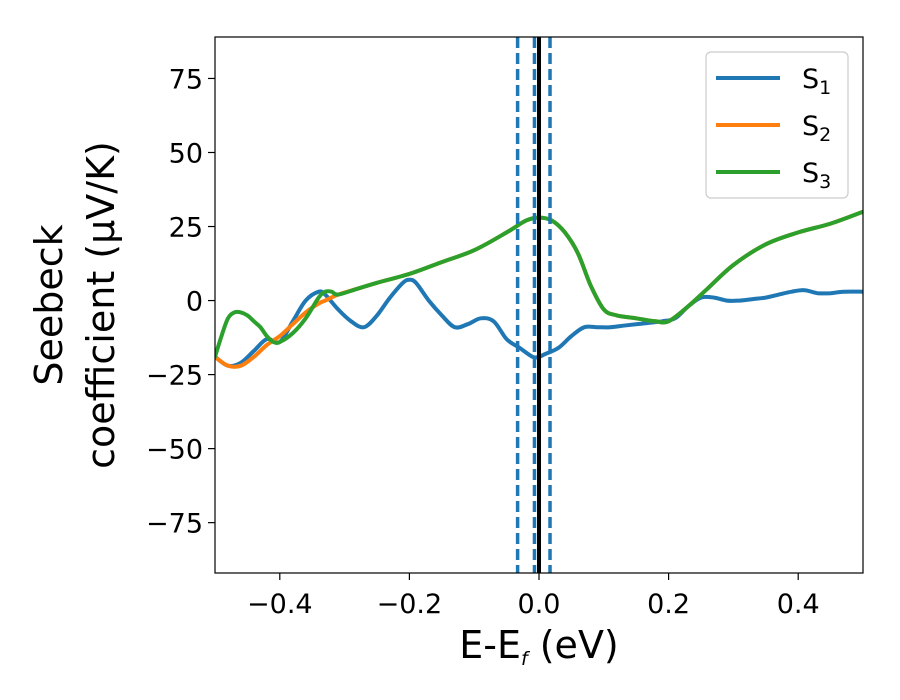 This screenshot has height=700, width=900. Describe the element at coordinates (798, 604) in the screenshot. I see `x-tick-label: 0.4` at that location.